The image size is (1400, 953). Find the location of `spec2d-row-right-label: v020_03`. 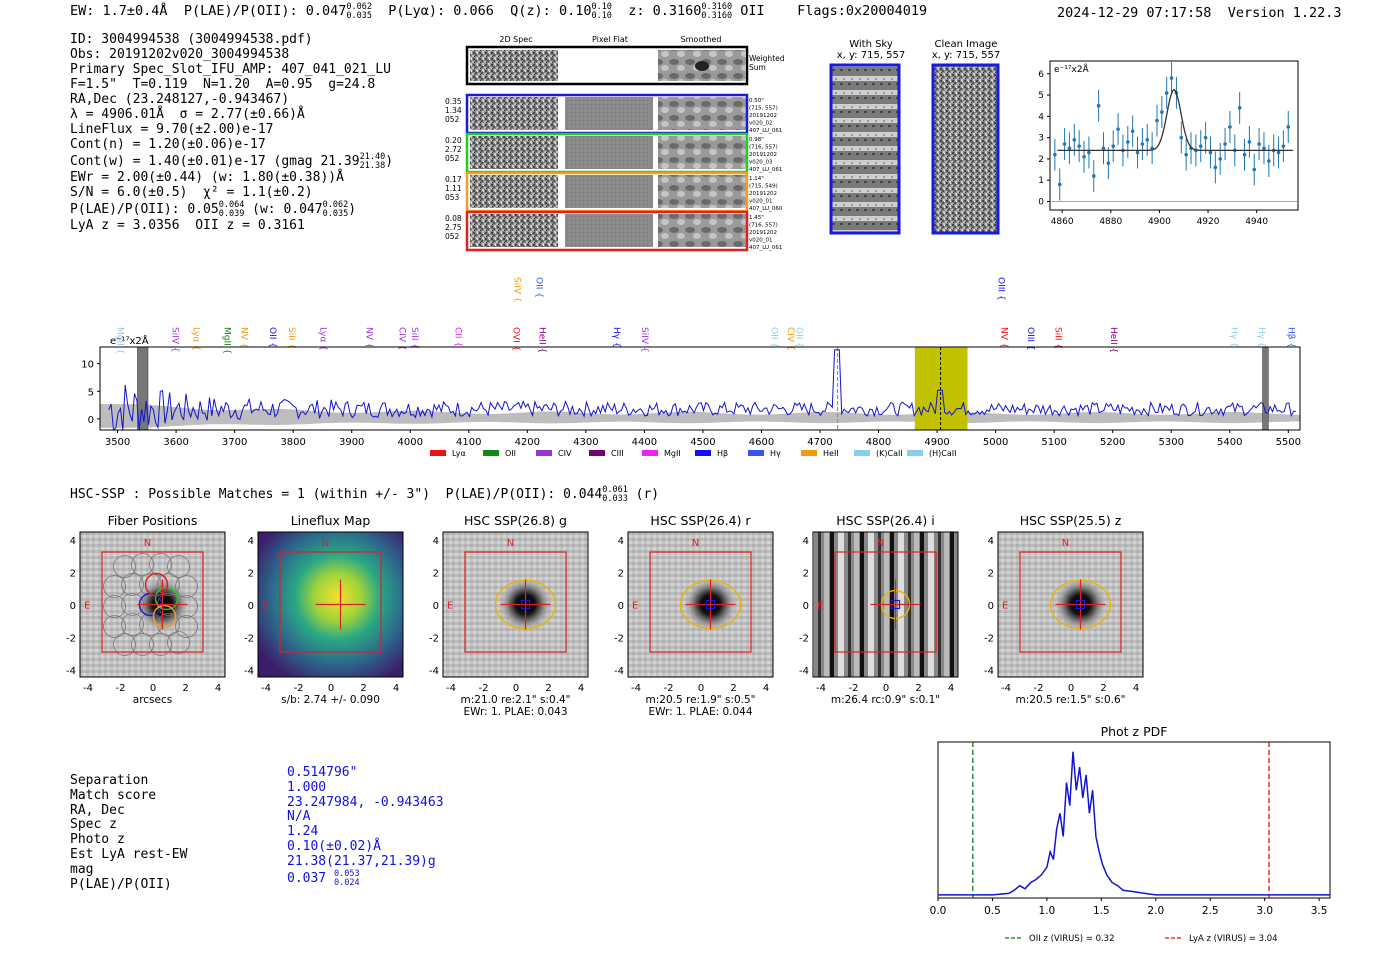

spec2d-row-right-label: v020_03 is located at coordinates (761, 163).